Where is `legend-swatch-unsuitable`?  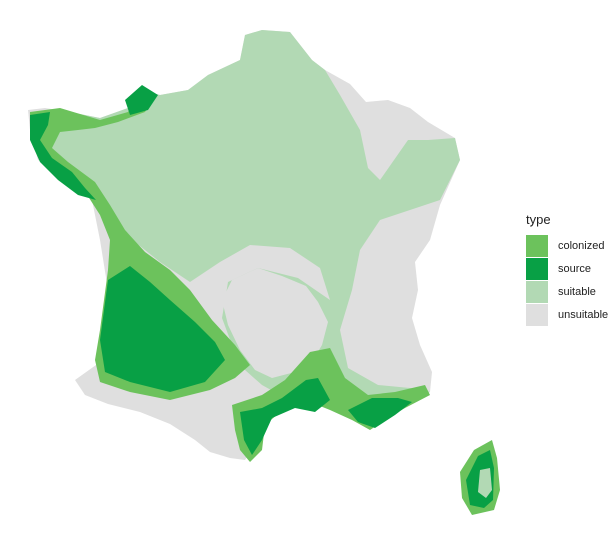
legend-swatch-unsuitable is located at coordinates (537, 314).